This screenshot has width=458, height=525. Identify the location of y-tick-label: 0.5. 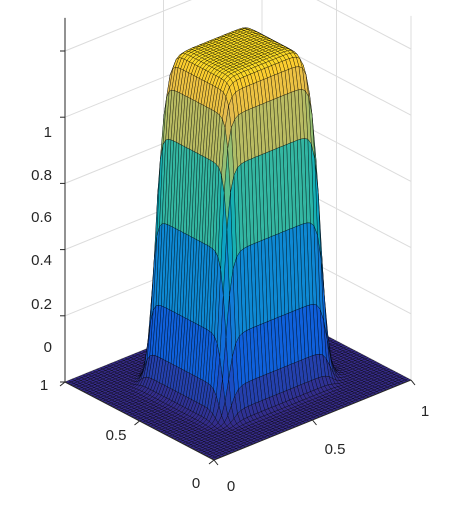
(116, 435).